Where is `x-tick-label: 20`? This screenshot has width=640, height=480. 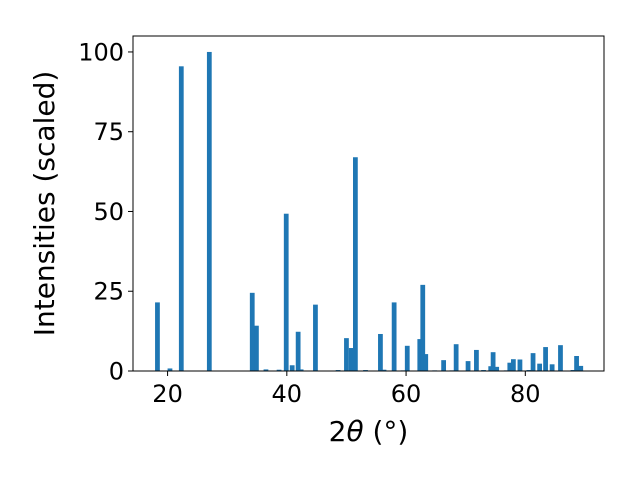
x-tick-label: 20 is located at coordinates (167, 394).